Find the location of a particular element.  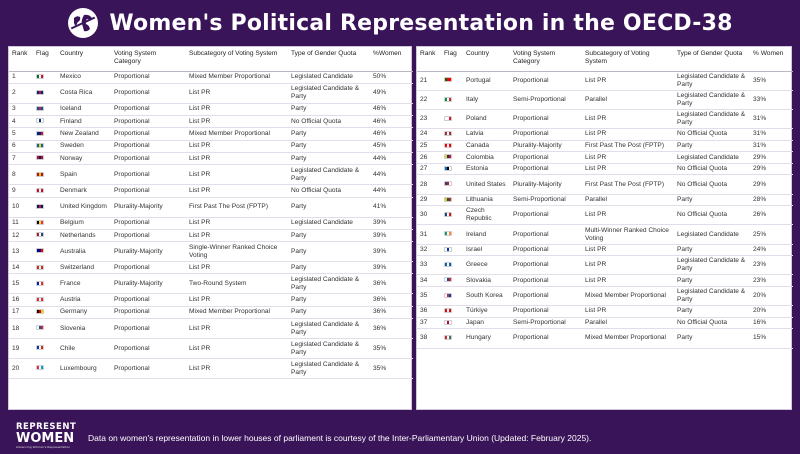

subcategory-cell: Mixed Member Proportional is located at coordinates (237, 77).